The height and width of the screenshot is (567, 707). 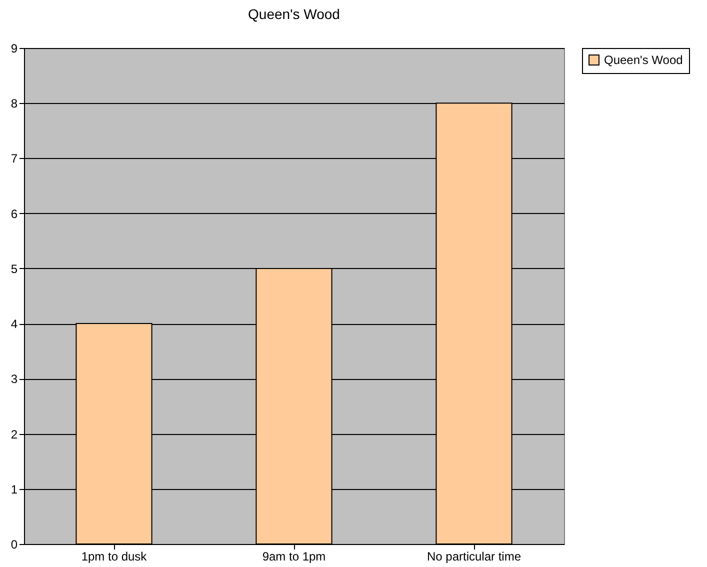 I want to click on chart-title: Queen's Wood, so click(x=294, y=14).